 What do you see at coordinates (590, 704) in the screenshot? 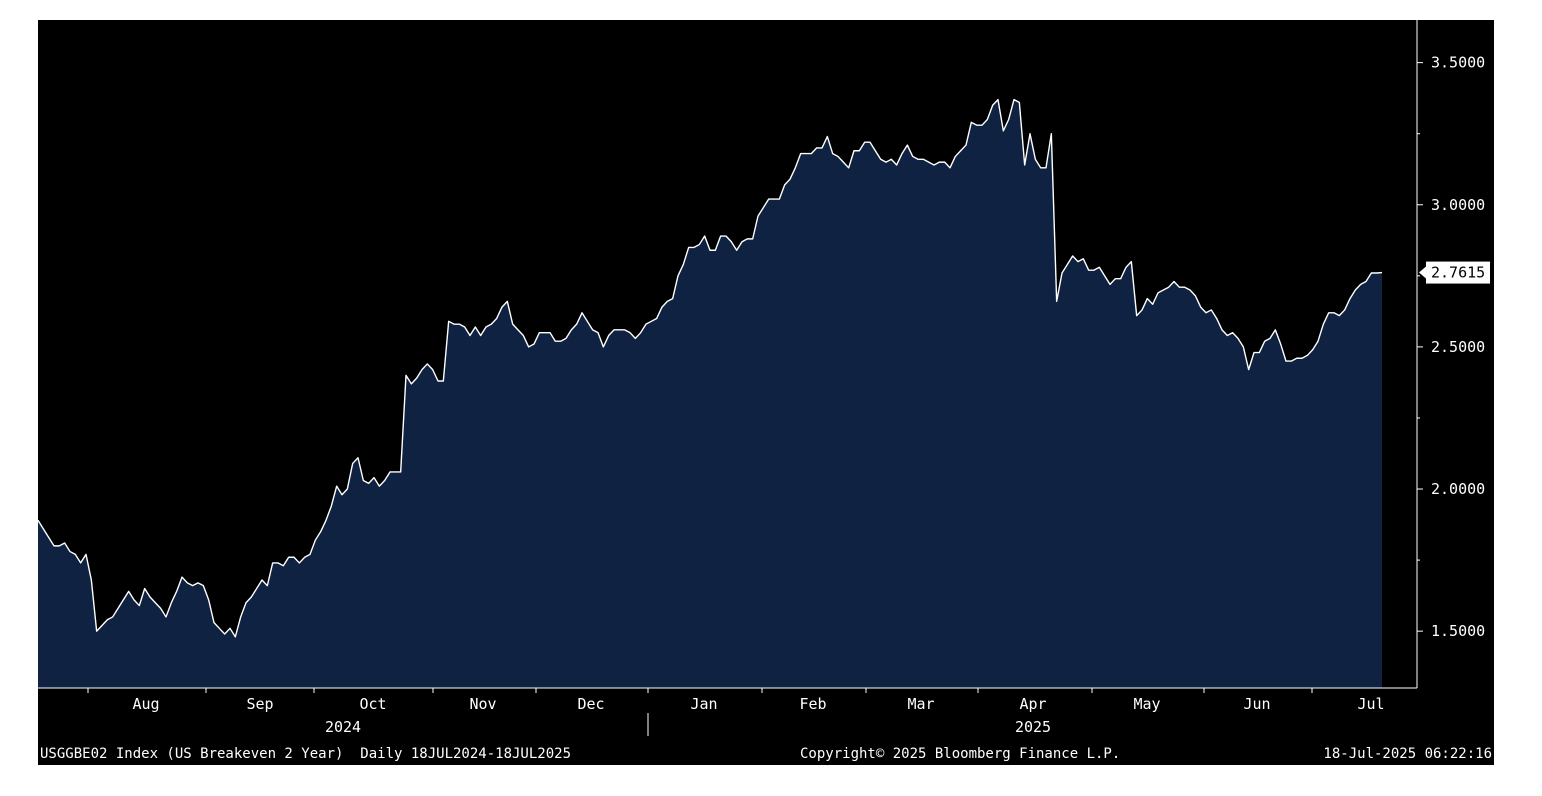
I see `x-tick-label: Dec` at bounding box center [590, 704].